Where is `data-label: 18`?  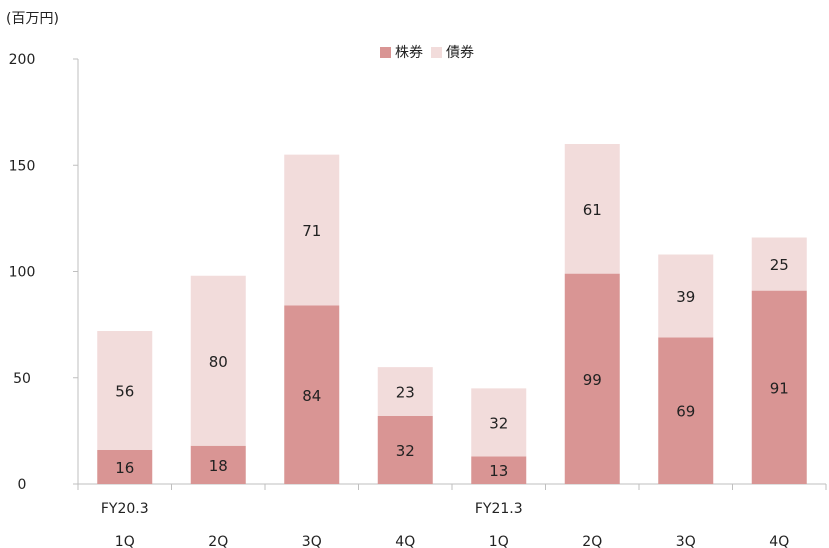
data-label: 18 is located at coordinates (218, 466).